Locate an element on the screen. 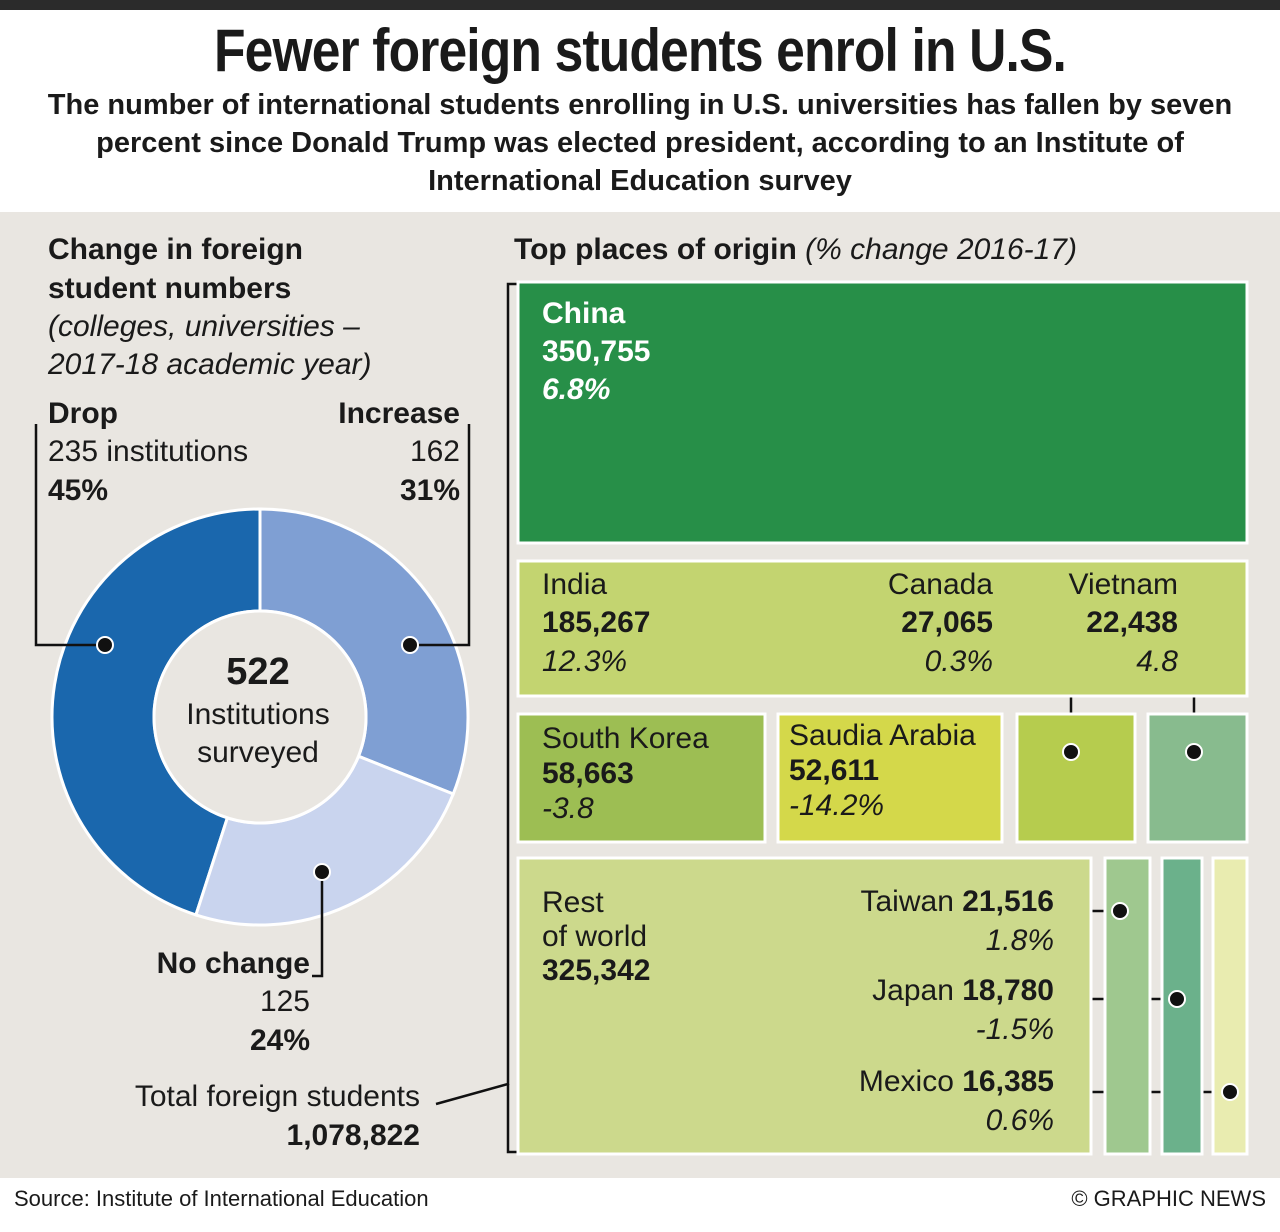 Image resolution: width=1280 pixels, height=1232 pixels. south-korea-name: South Korea is located at coordinates (625, 738).